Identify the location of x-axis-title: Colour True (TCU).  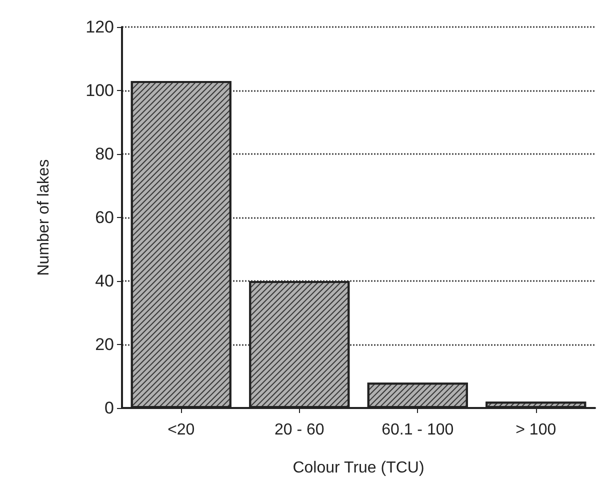
(358, 468).